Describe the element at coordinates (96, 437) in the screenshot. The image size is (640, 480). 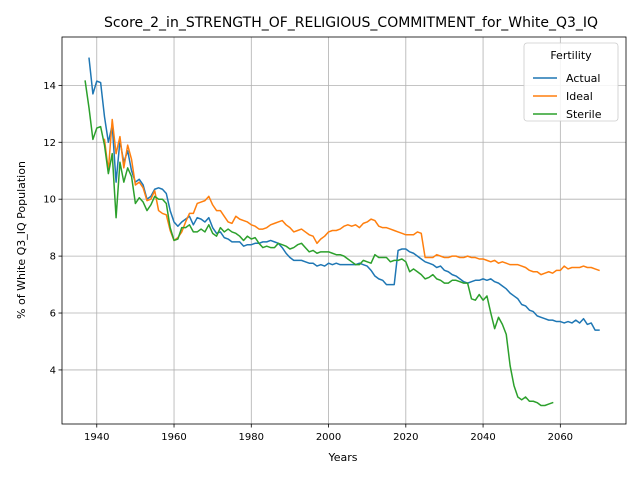
I see `x-tick-label: 1940` at that location.